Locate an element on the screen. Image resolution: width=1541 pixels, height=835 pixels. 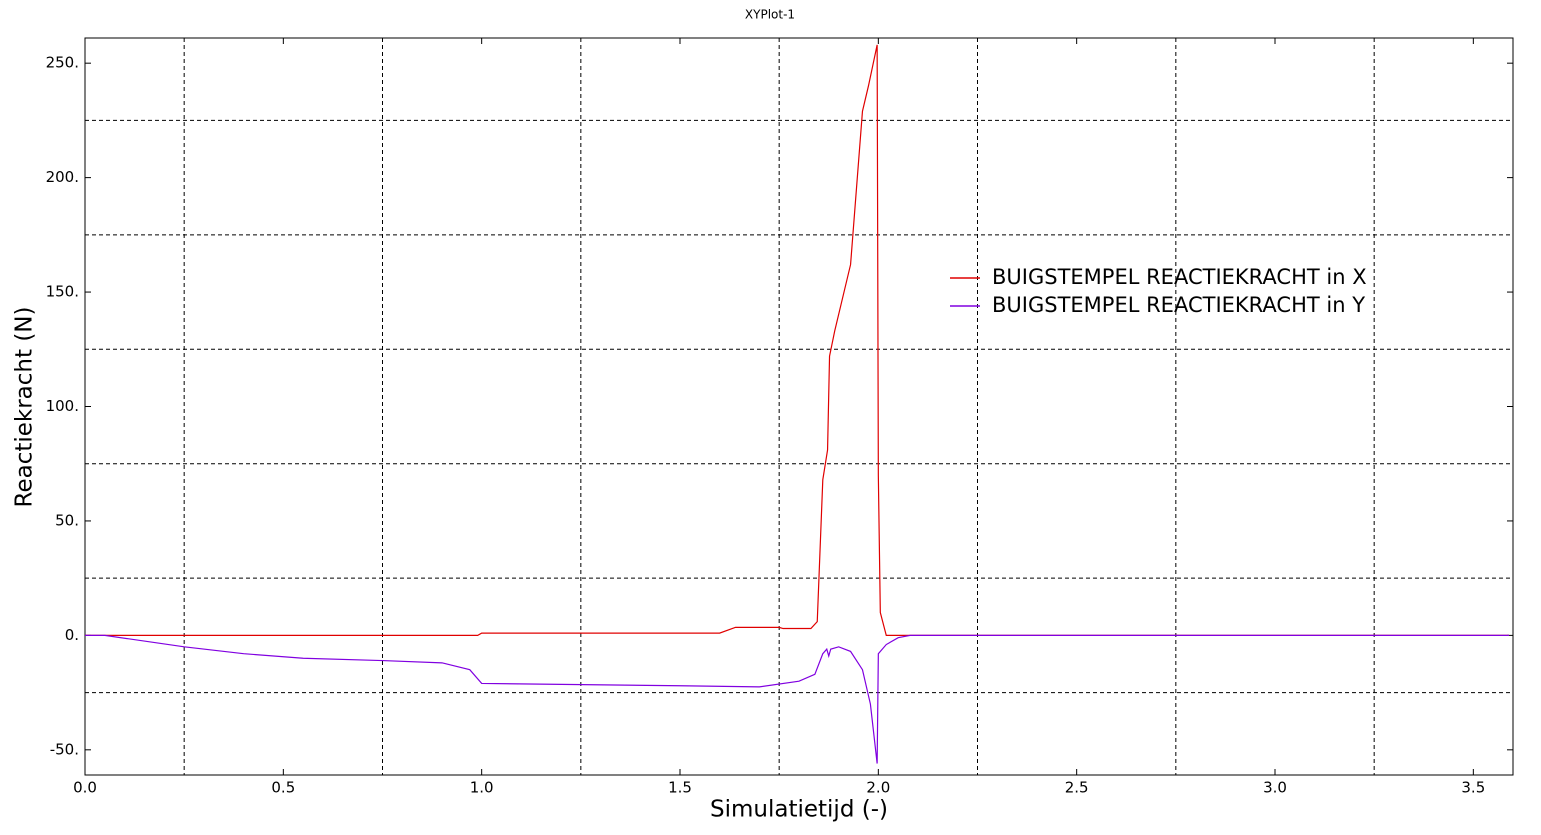
x-tick-label: 0.5 is located at coordinates (283, 788).